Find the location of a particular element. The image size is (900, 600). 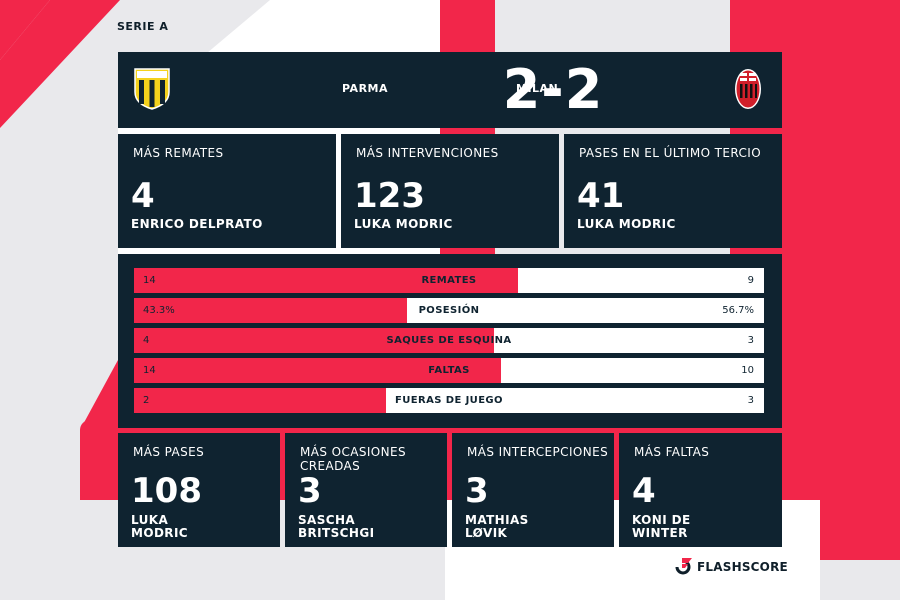

stat-card-most-interventions: MÁS INTERVENCIONES 123 LUKA MODRIC is located at coordinates (450, 191).